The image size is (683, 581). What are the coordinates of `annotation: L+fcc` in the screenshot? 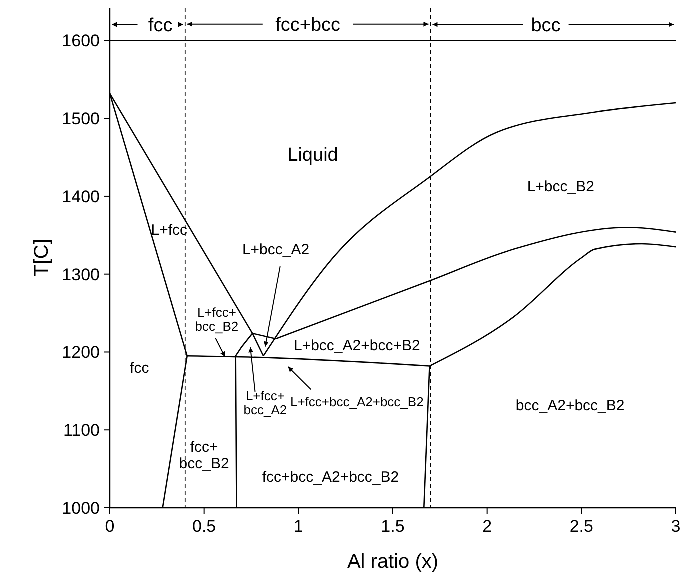 It's located at (169, 231).